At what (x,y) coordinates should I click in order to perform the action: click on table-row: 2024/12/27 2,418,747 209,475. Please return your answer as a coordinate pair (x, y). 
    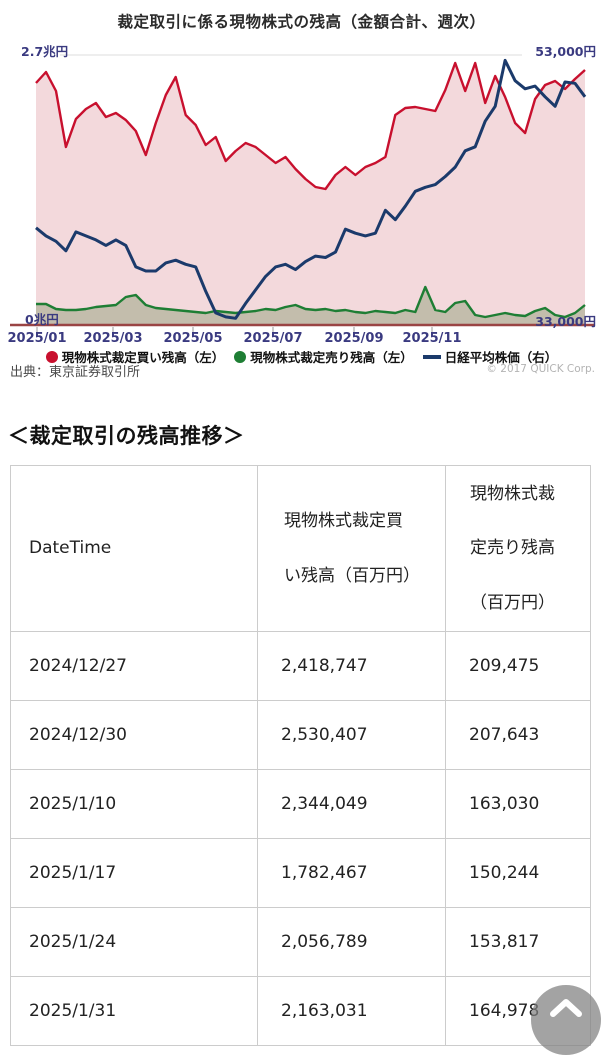
    Looking at the image, I should click on (300, 666).